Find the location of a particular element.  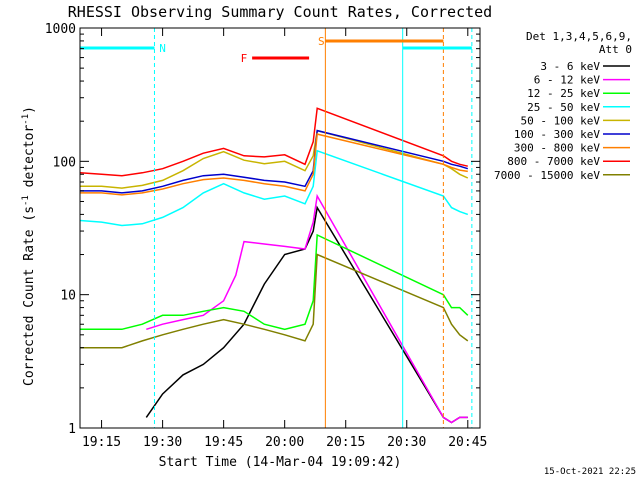

legend-label-0: 3 - 6 keV is located at coordinates (570, 66).